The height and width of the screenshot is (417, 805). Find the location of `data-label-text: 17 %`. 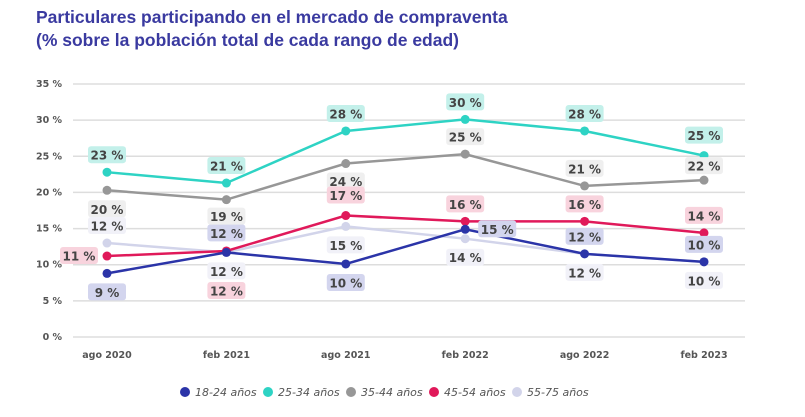

data-label-text: 17 % is located at coordinates (345, 196).